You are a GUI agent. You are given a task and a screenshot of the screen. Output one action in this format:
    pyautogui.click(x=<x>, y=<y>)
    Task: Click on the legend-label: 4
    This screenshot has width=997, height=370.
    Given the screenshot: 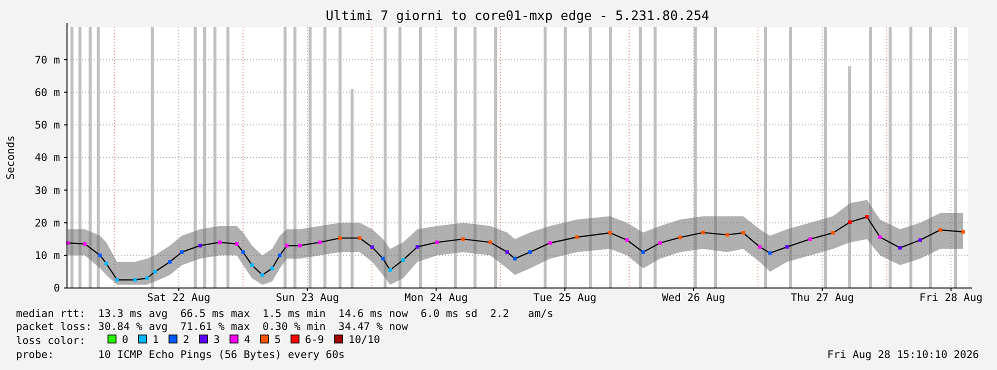 What is the action you would take?
    pyautogui.click(x=247, y=340)
    